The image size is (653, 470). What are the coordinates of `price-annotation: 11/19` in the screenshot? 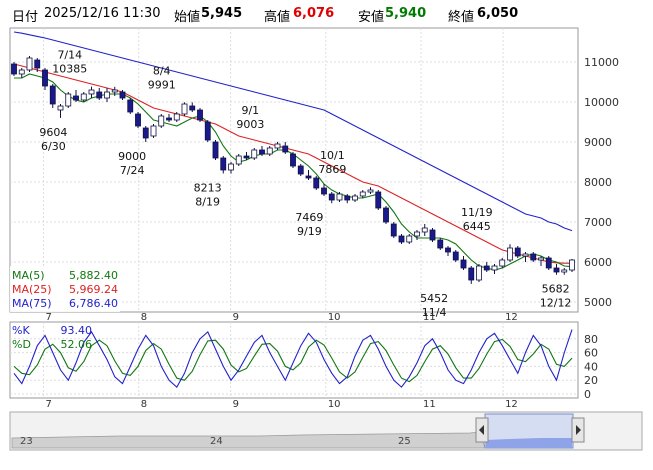 It's located at (477, 212).